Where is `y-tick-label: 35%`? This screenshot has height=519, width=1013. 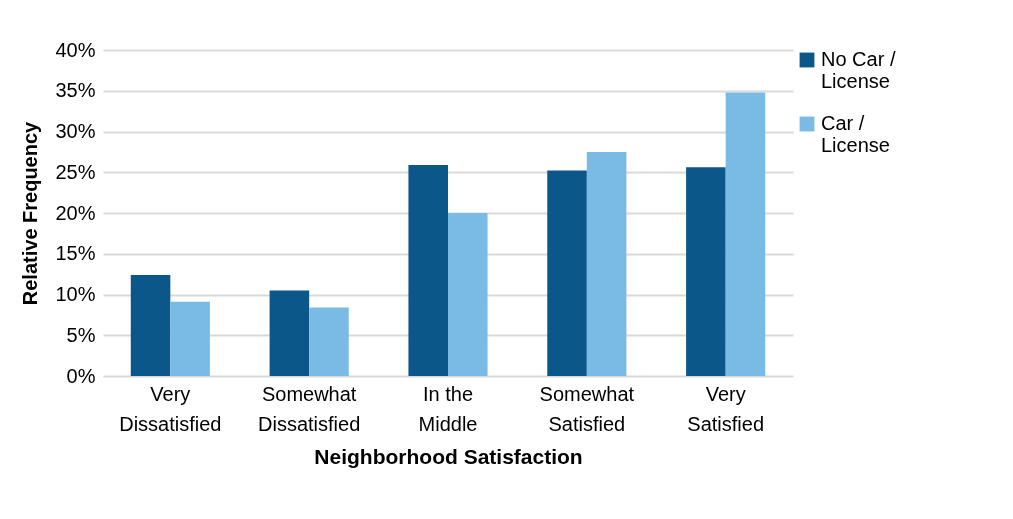 y-tick-label: 35% is located at coordinates (75, 90).